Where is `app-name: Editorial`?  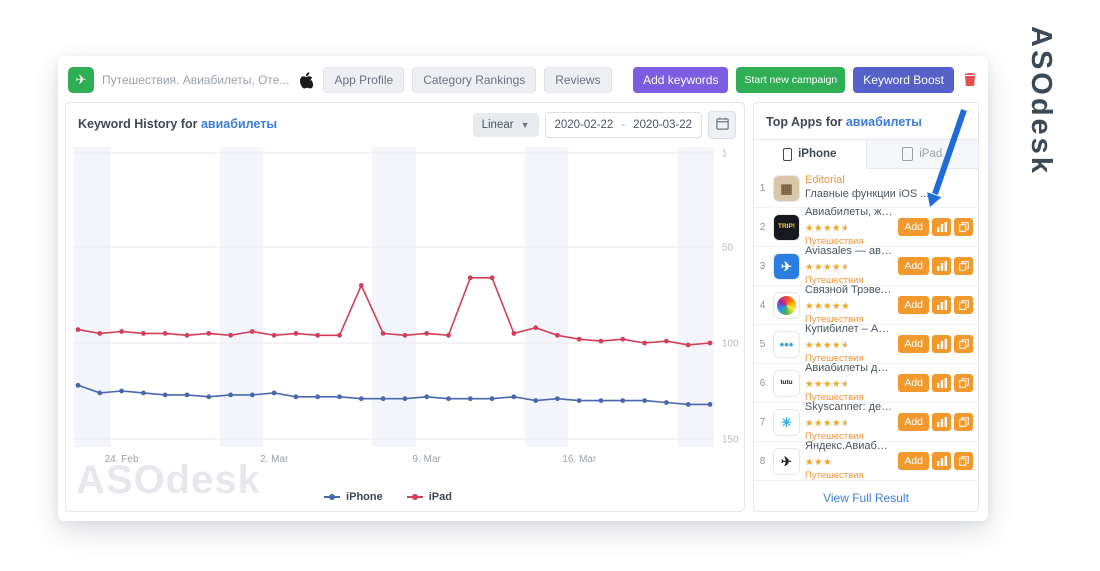 app-name: Editorial is located at coordinates (825, 181).